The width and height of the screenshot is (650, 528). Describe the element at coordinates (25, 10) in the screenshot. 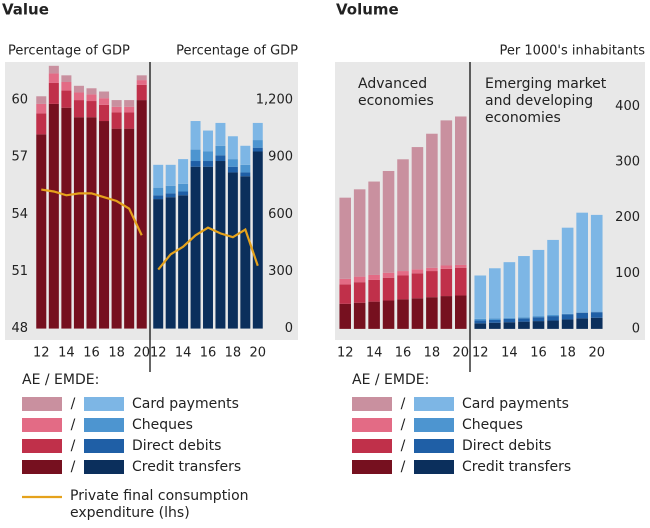

I see `panel-title: Value` at that location.